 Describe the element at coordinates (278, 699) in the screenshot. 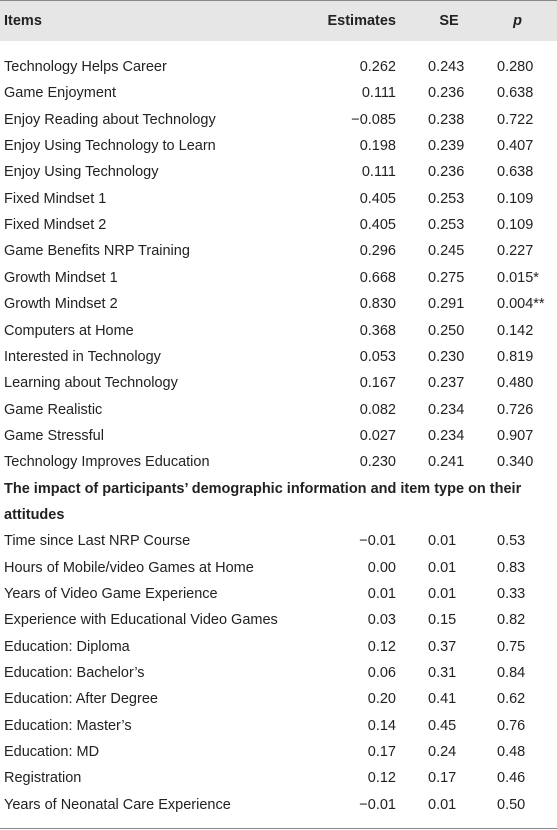

I see `table-row: Education: After Degree 0.20 0.41 0.62` at that location.